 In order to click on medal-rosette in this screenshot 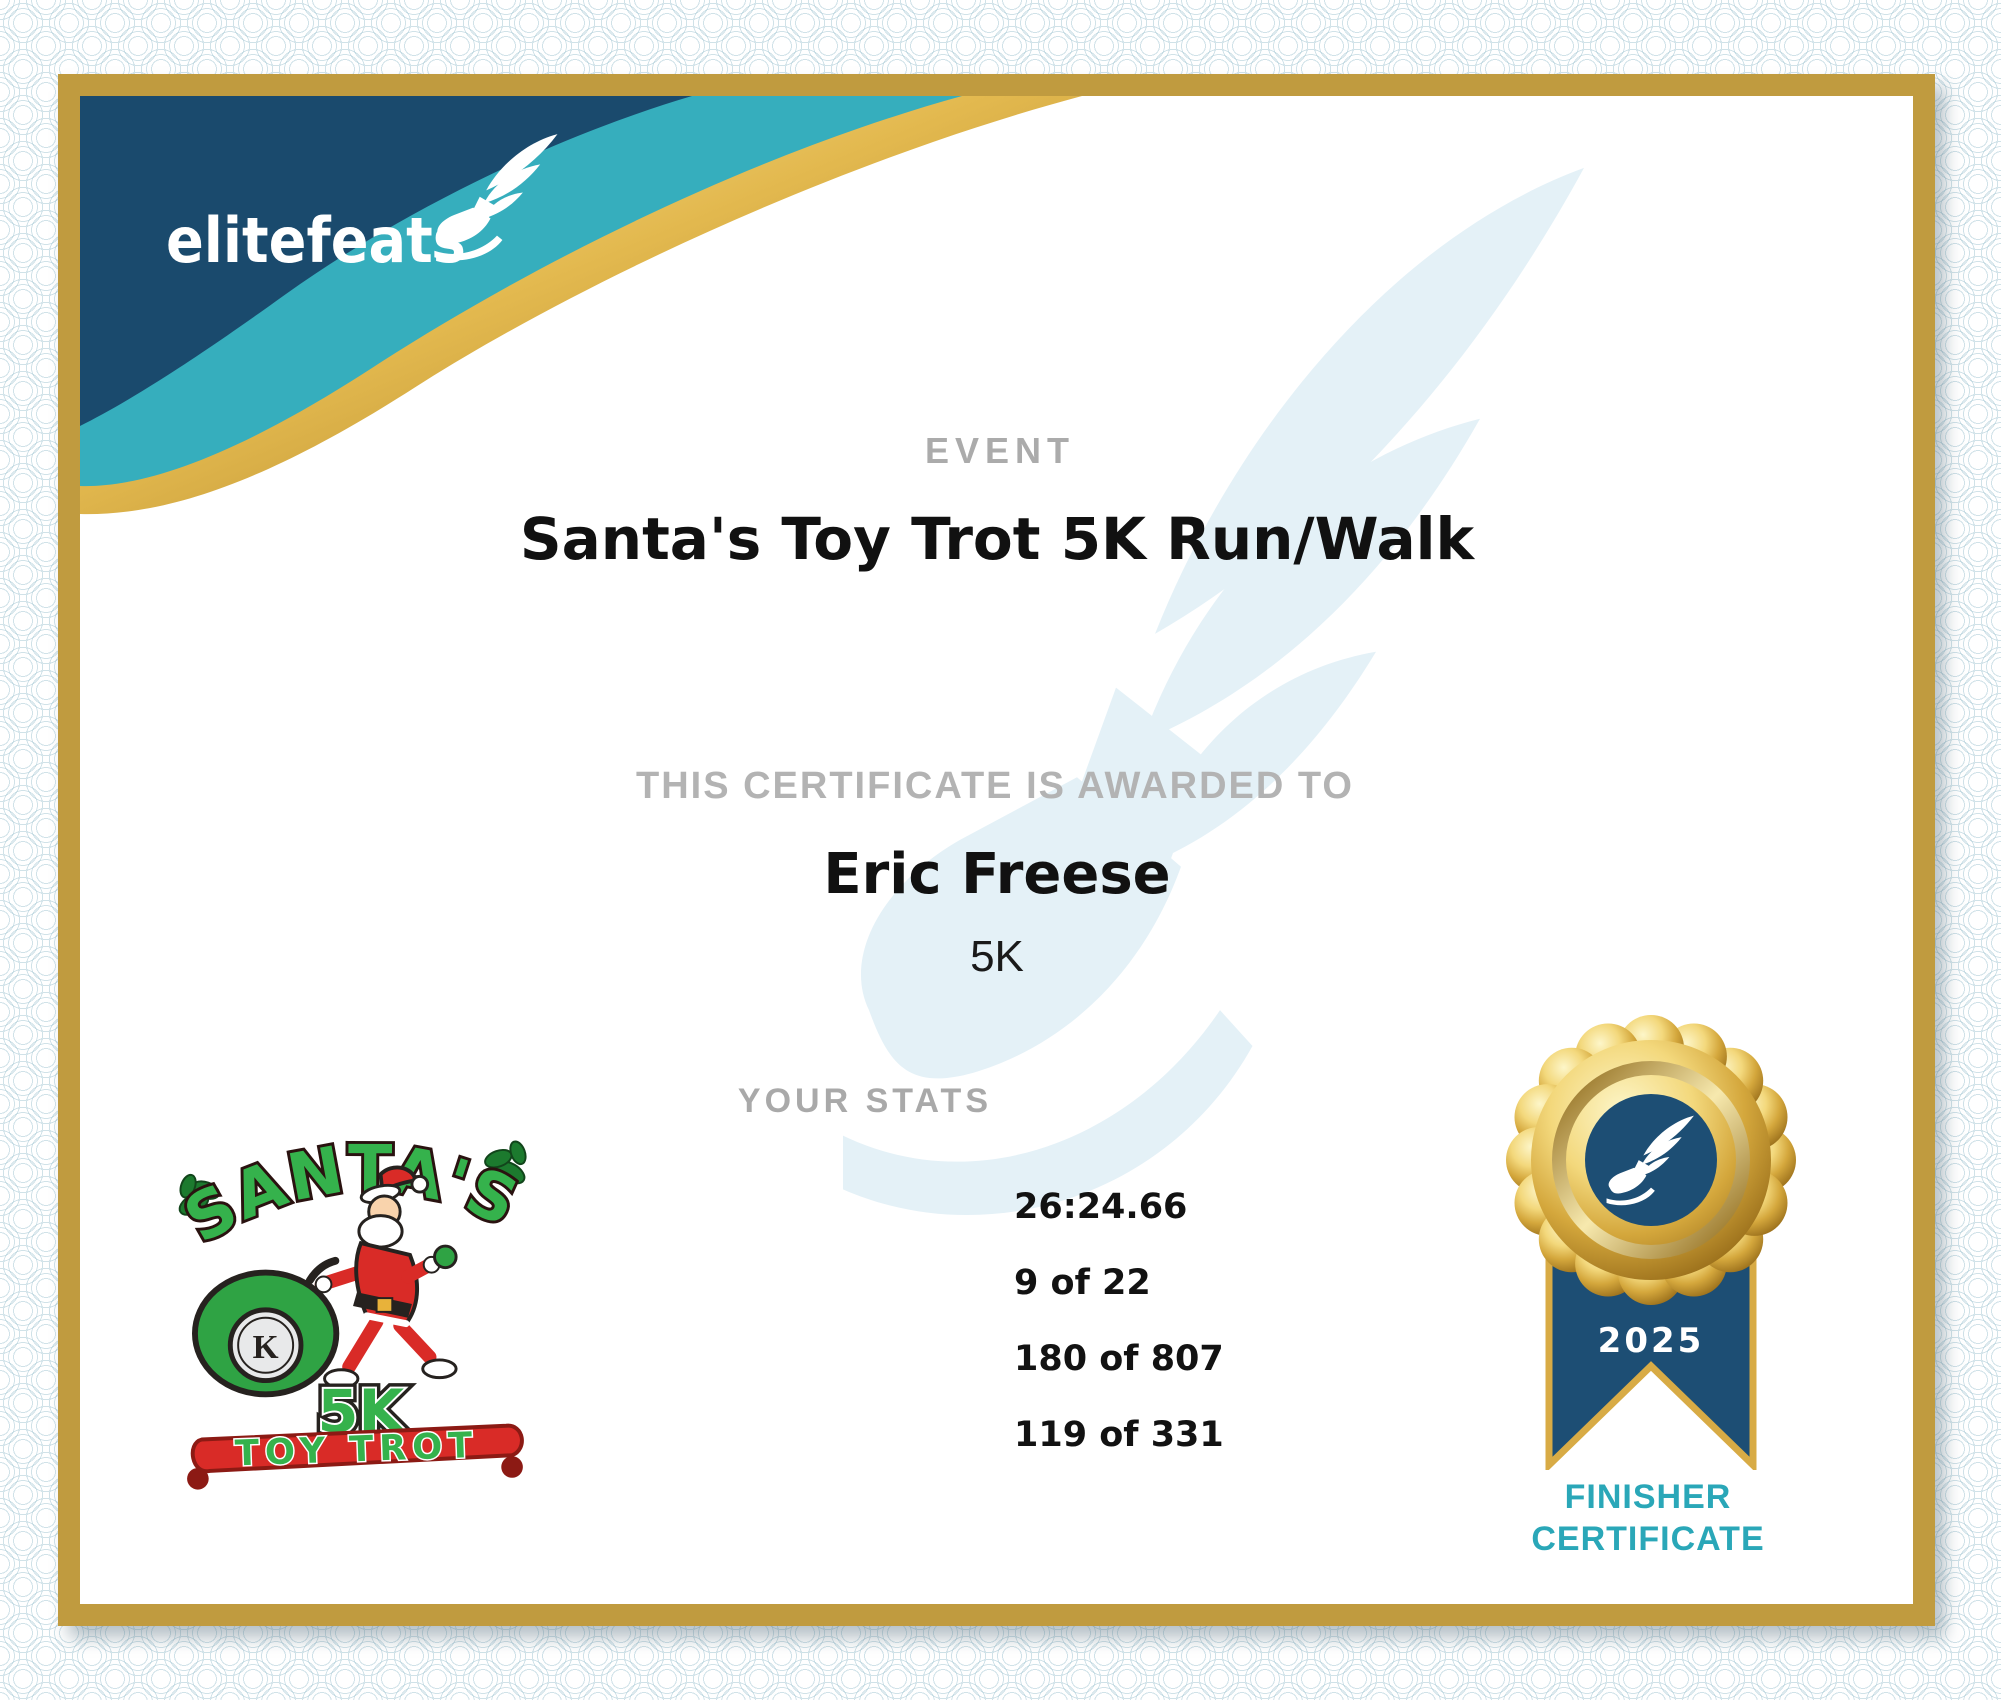, I will do `click(1651, 1160)`.